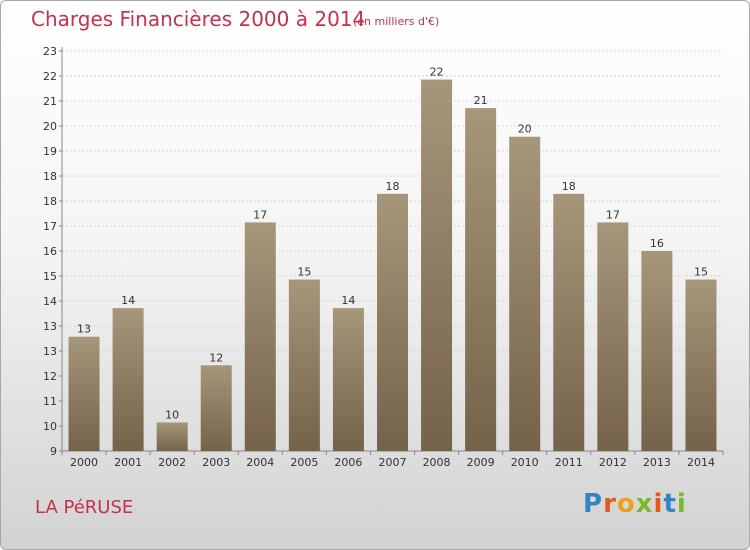 This screenshot has width=750, height=550. I want to click on logo-letter: t, so click(670, 504).